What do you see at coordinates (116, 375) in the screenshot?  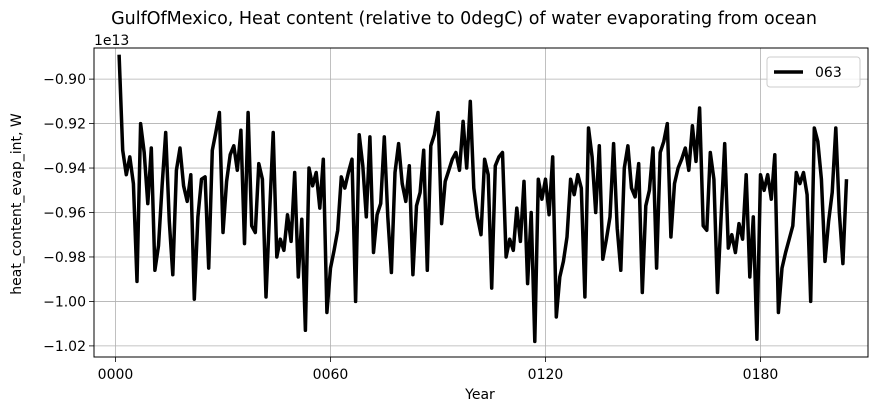 I see `x-tick-label: 0000` at bounding box center [116, 375].